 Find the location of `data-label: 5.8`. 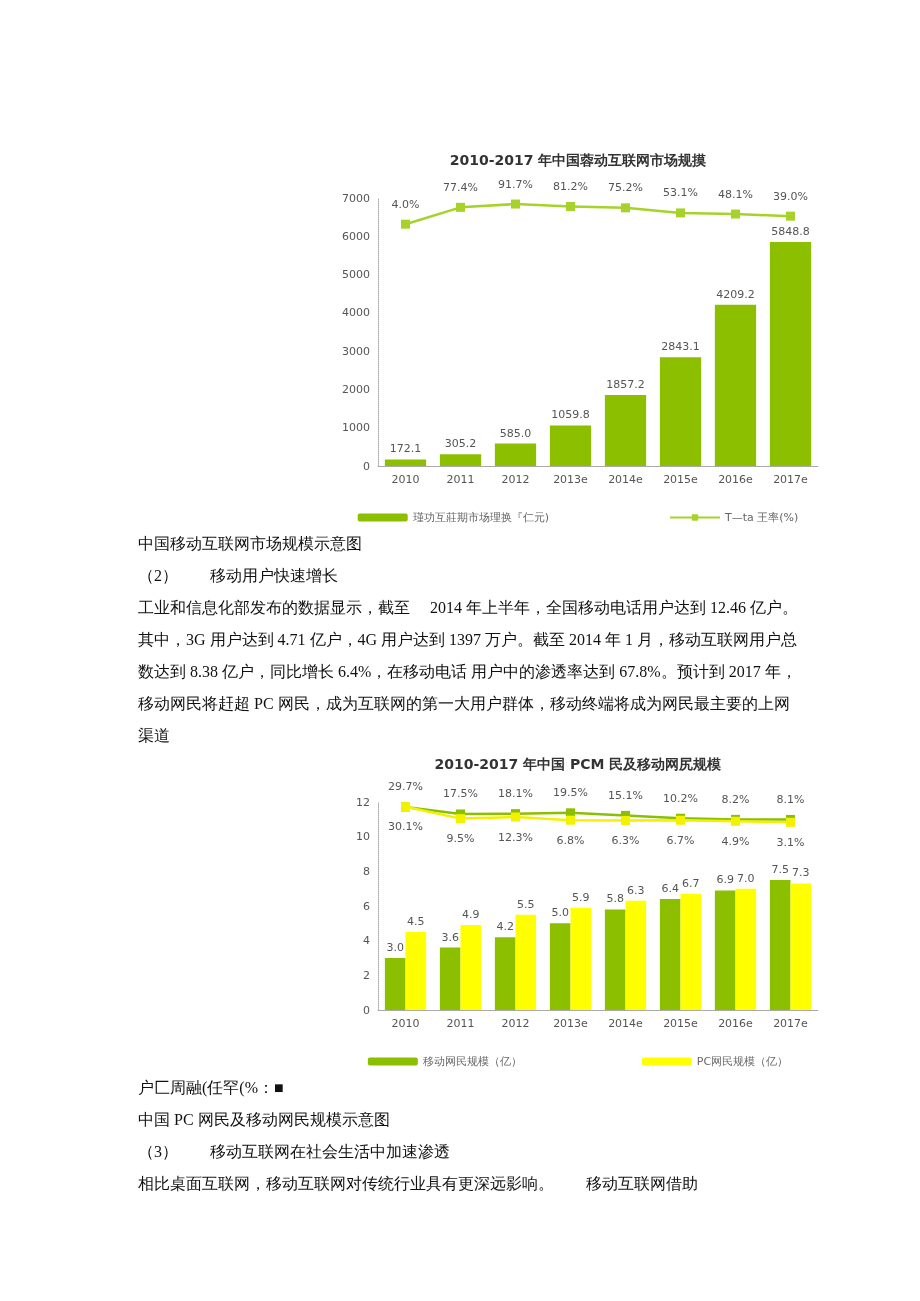

data-label: 5.8 is located at coordinates (615, 899).